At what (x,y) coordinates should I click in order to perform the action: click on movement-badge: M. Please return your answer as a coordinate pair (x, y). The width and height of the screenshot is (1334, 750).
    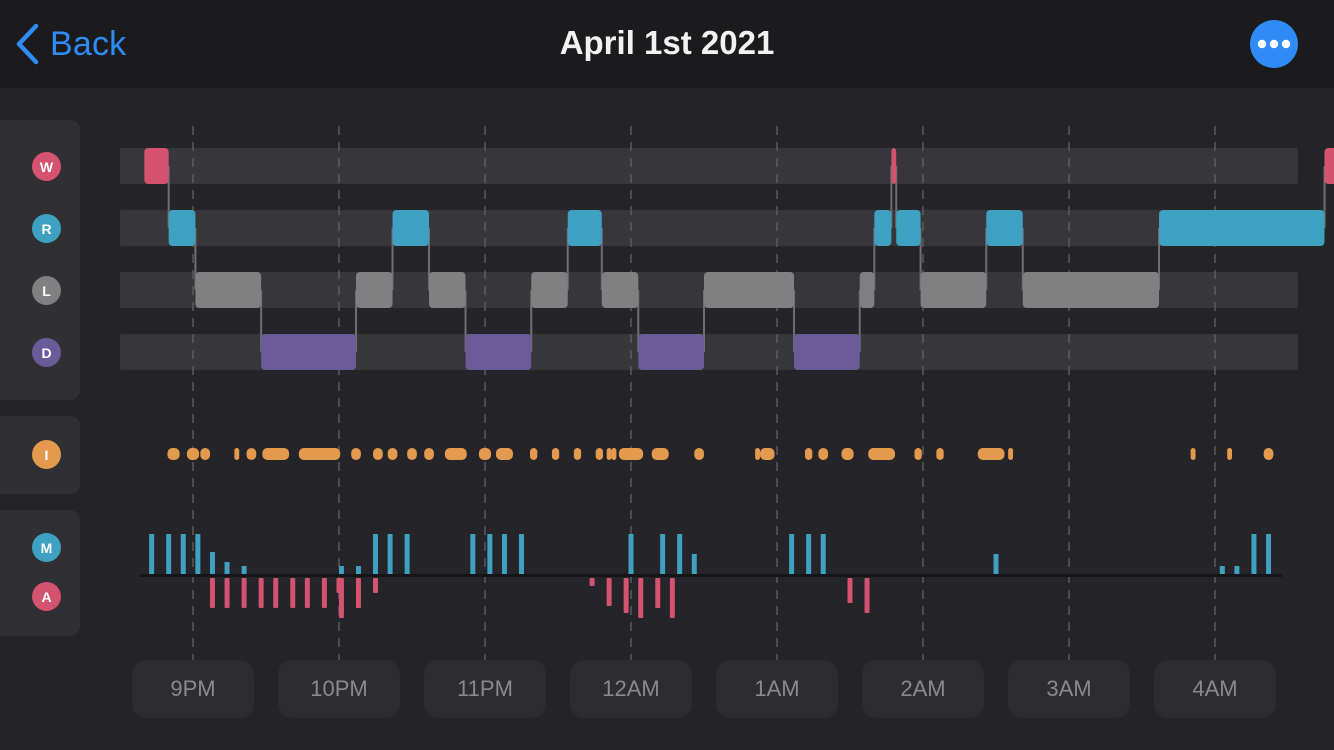
    Looking at the image, I should click on (46, 547).